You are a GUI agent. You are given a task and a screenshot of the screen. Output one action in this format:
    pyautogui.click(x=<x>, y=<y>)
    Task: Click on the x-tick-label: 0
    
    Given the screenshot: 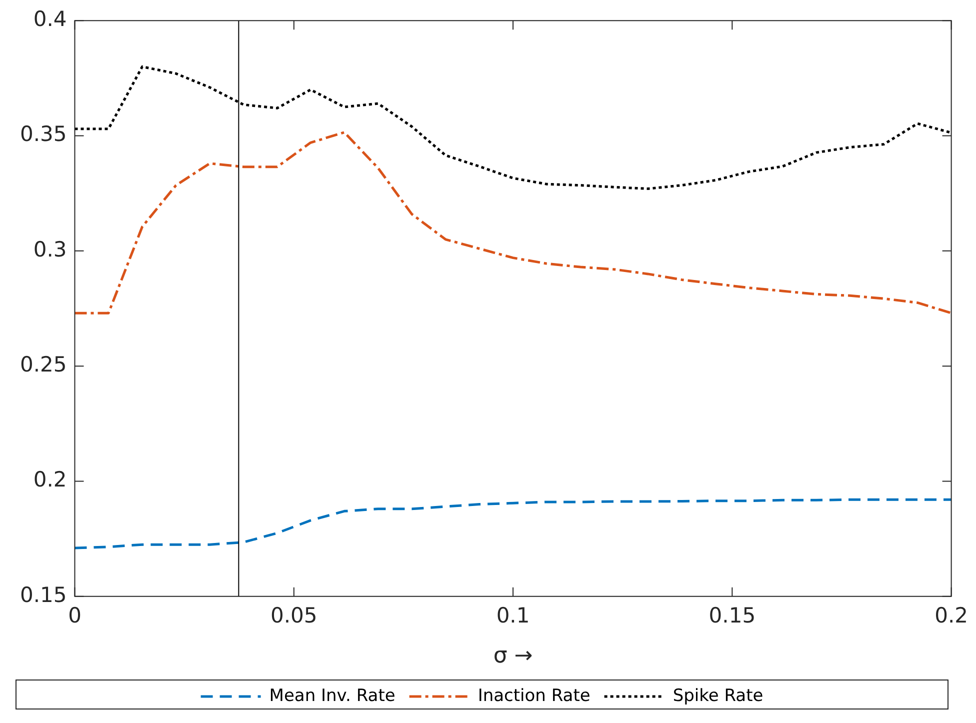 What is the action you would take?
    pyautogui.click(x=75, y=615)
    